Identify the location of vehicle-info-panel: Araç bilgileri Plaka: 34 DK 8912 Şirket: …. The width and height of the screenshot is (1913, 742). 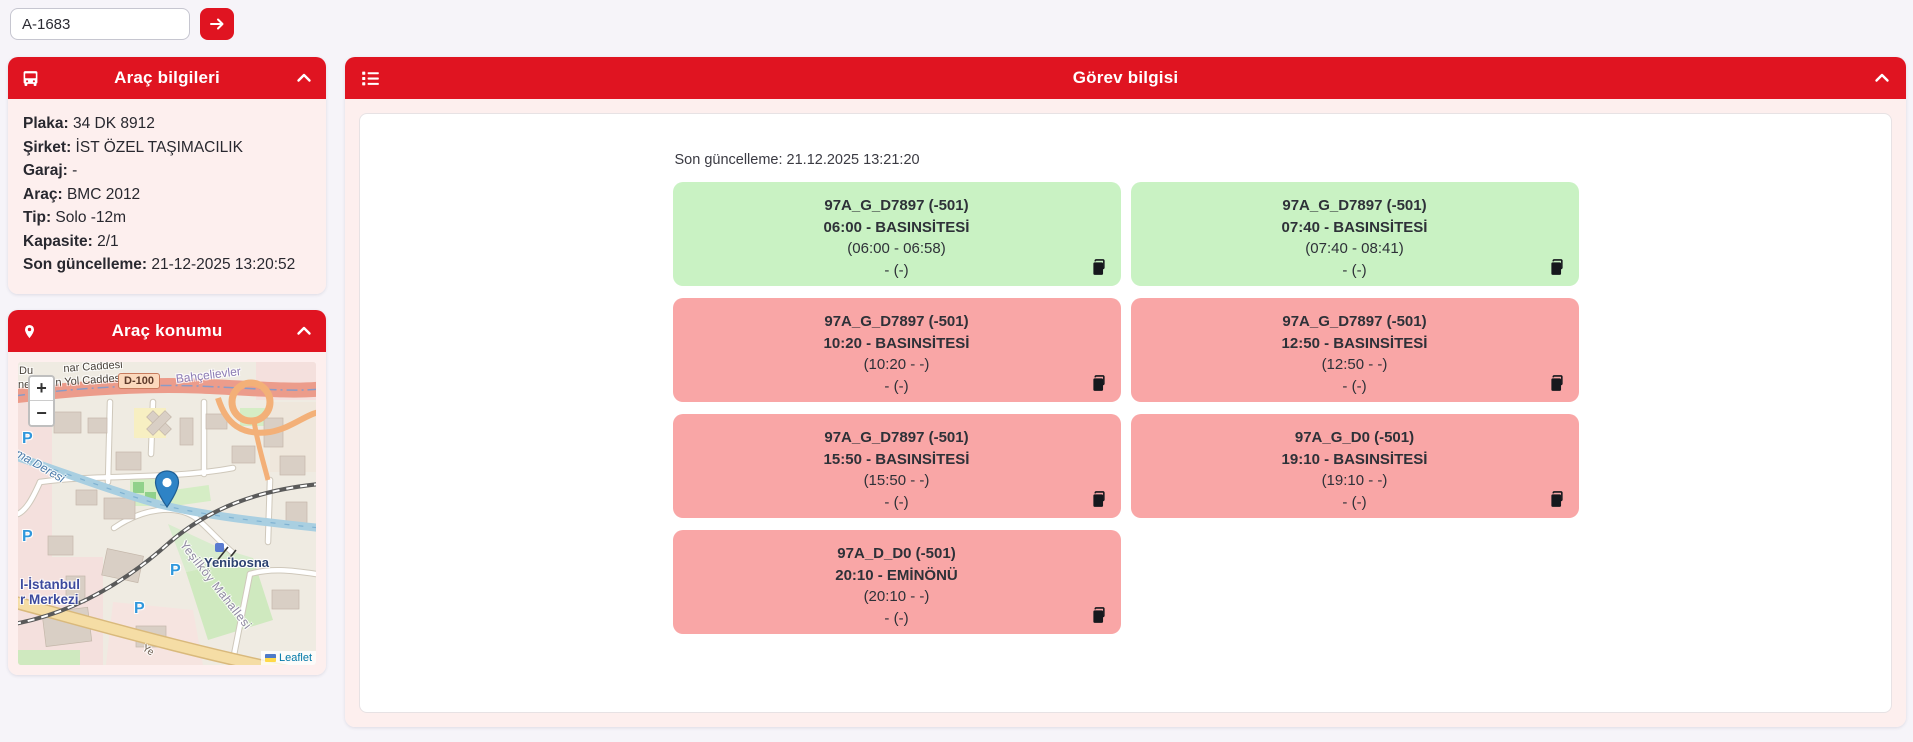
(167, 175).